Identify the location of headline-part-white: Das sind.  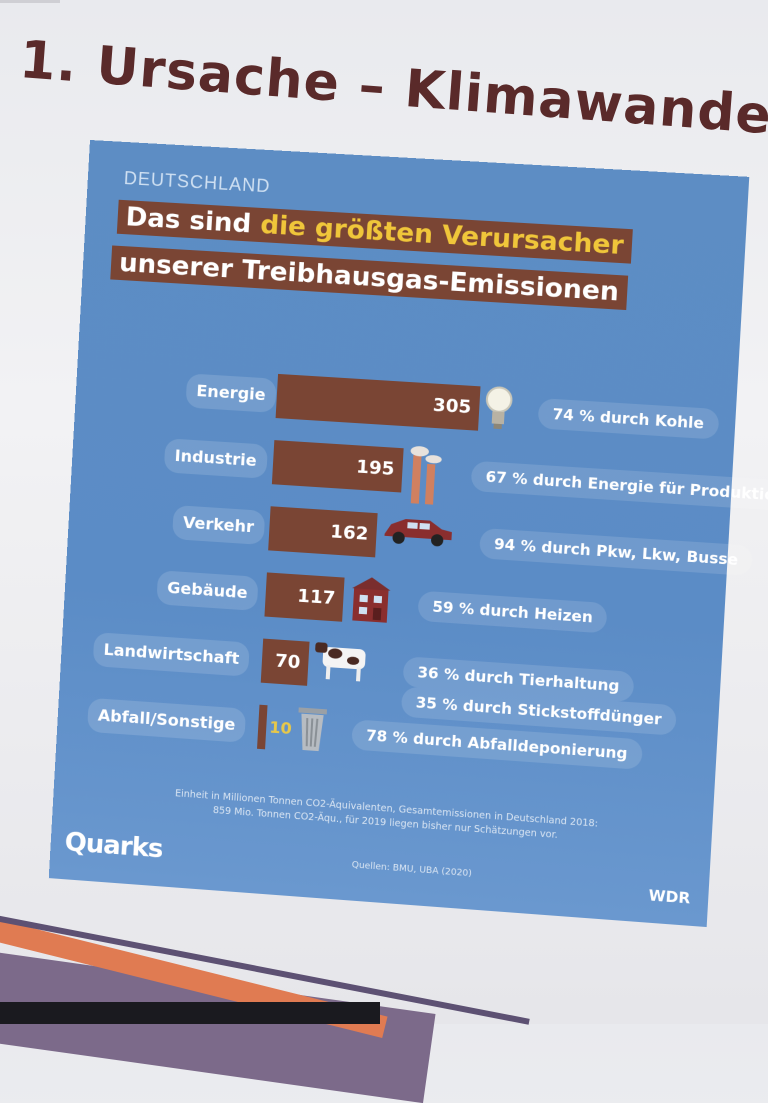
(193, 221).